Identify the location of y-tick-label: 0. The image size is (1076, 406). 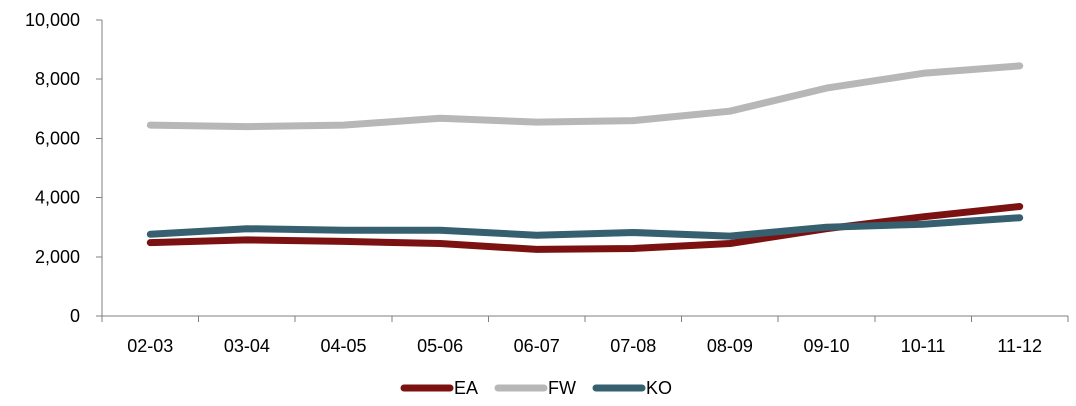
(75, 316).